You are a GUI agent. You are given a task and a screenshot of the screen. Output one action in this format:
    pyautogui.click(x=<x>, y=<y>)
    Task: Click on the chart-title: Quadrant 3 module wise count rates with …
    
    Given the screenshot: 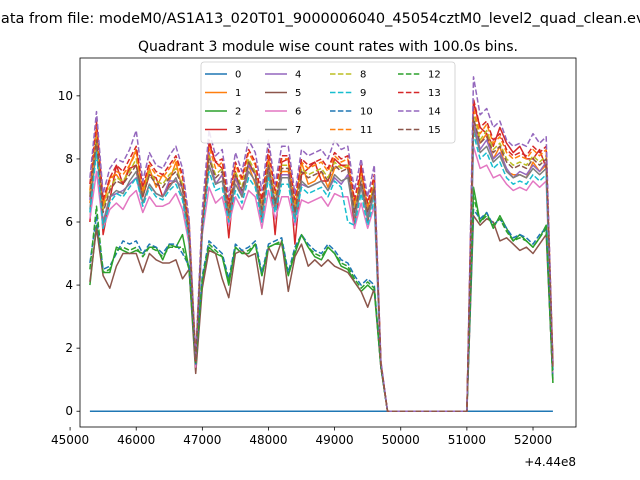 What is the action you would take?
    pyautogui.click(x=328, y=47)
    